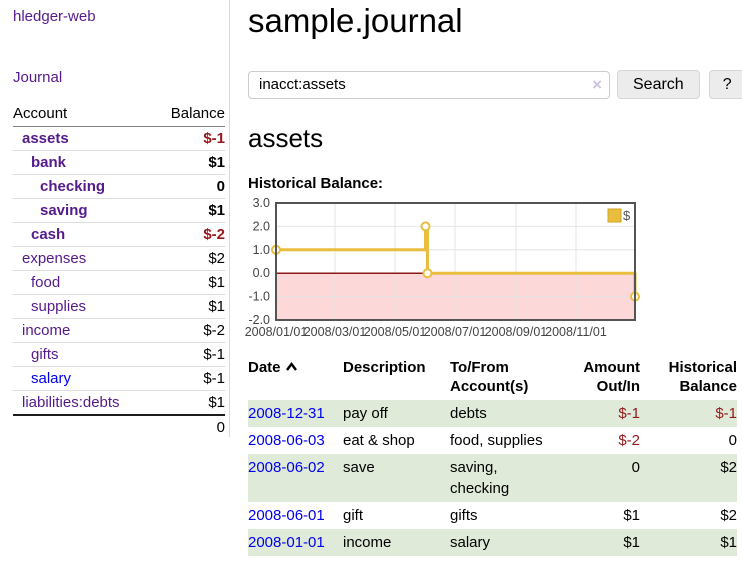  I want to click on transaction-amount-cell: $-2, so click(629, 440).